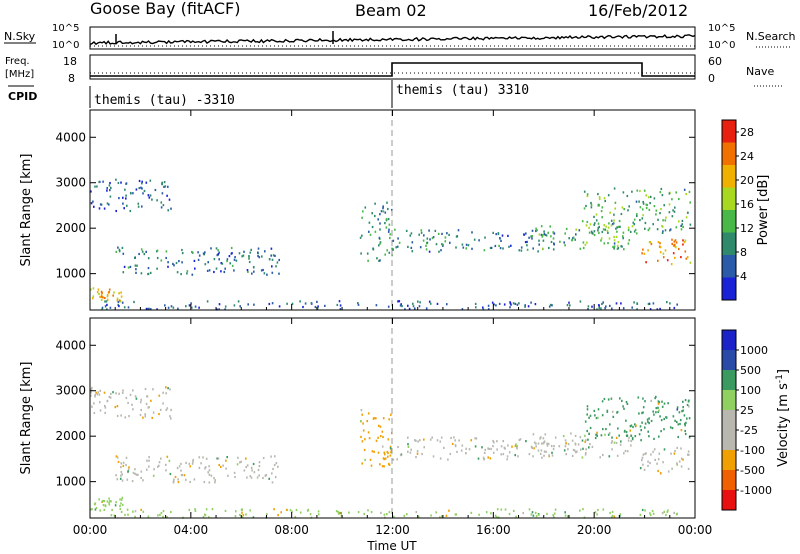 The image size is (800, 554). What do you see at coordinates (756, 490) in the screenshot?
I see `velocity-cbar-tick-label-7: -1000` at bounding box center [756, 490].